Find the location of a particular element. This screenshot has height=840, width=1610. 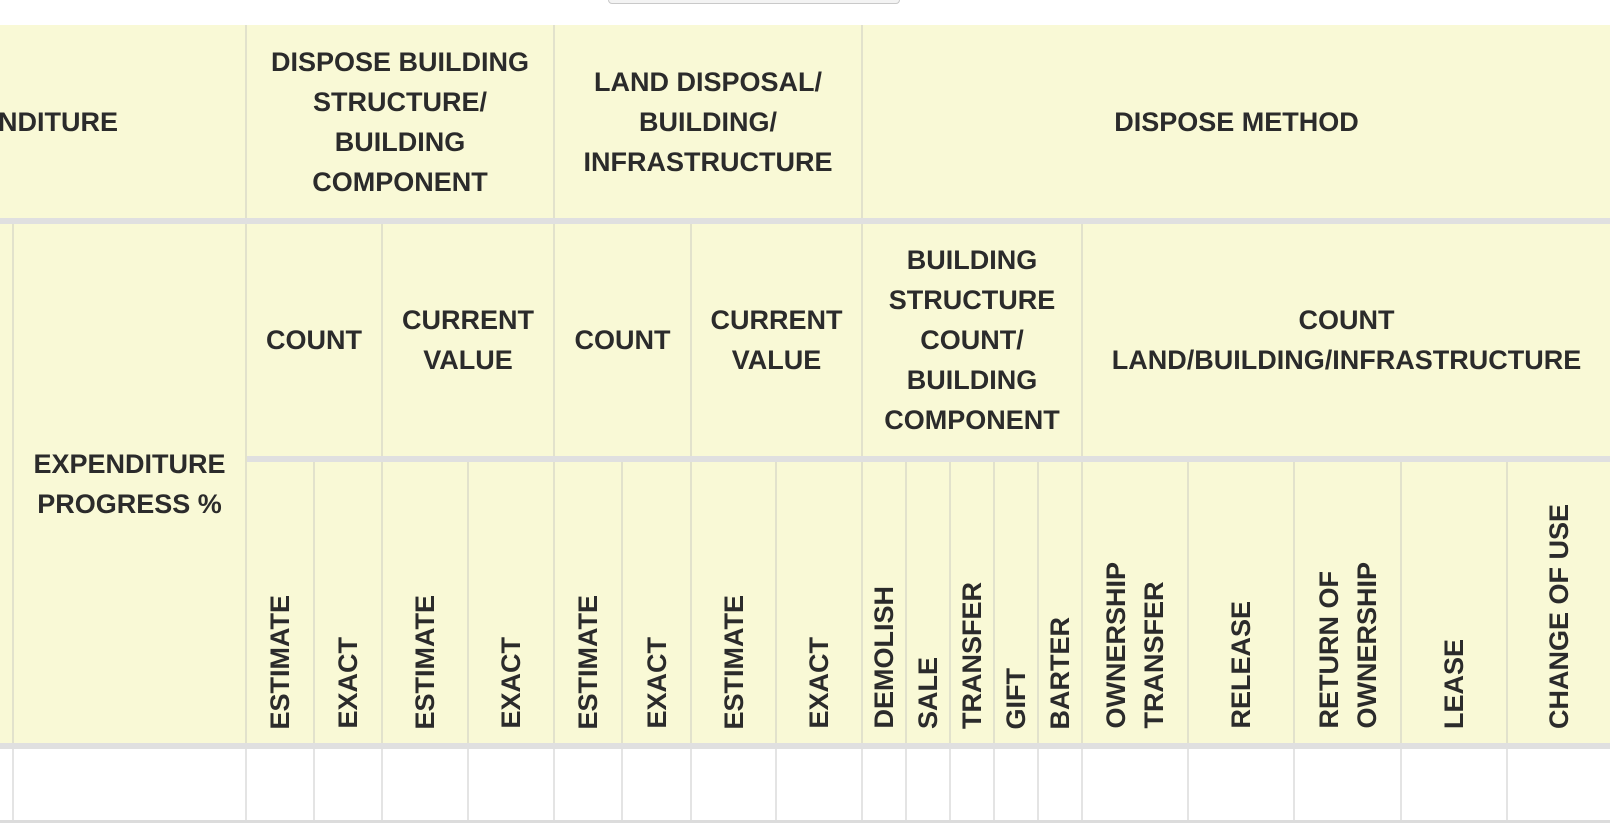

leaf-header-cell: OWNERSHIP TRANSFER is located at coordinates (1136, 602).